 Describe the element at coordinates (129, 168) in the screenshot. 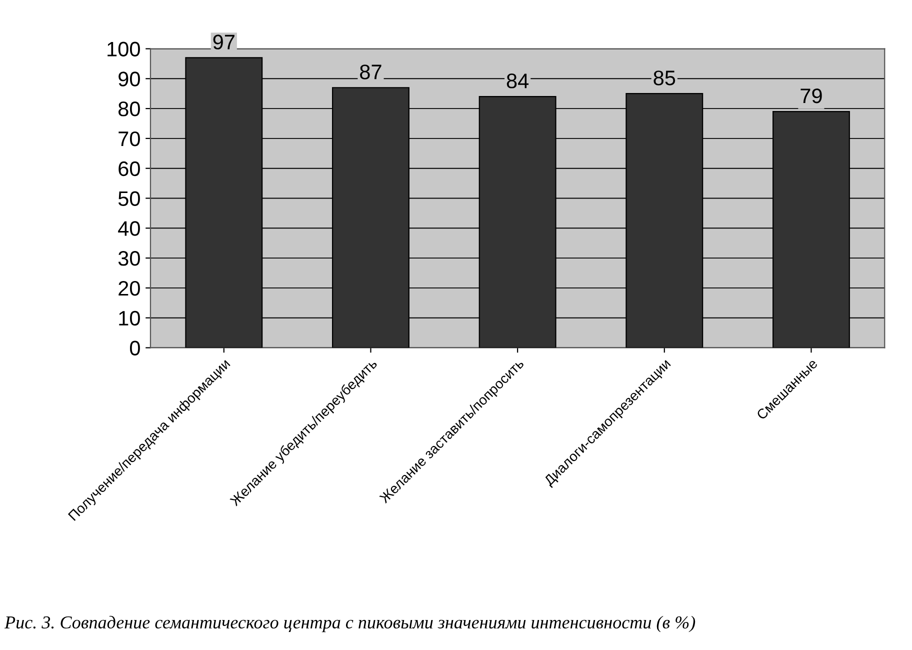

I see `y-tick-label: 60` at that location.